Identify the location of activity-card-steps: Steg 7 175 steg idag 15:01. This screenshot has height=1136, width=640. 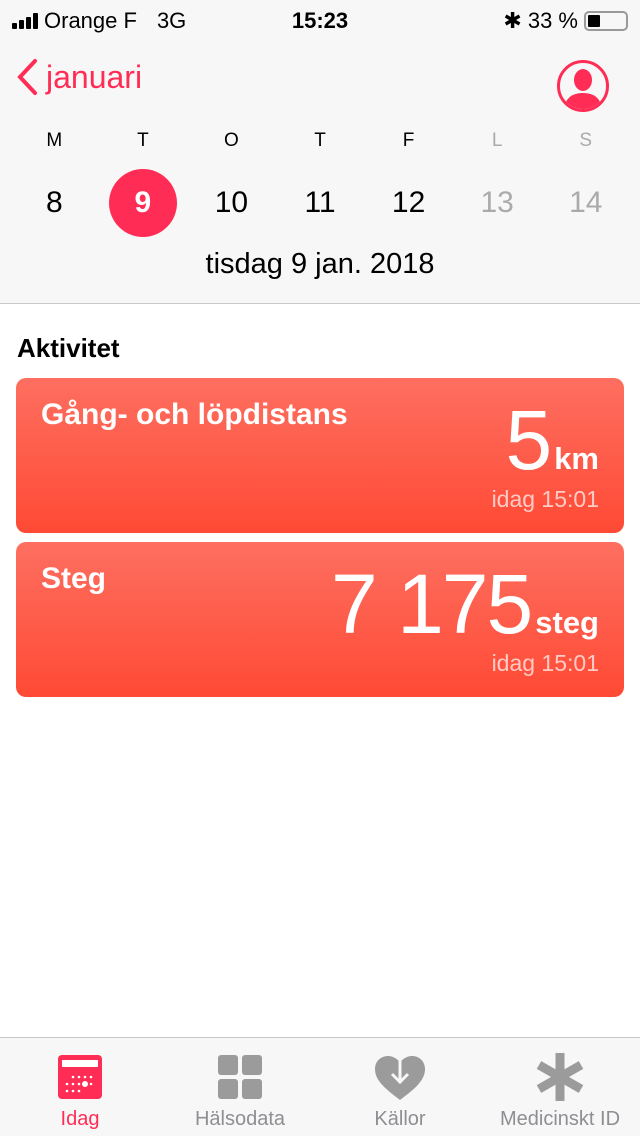
(320, 619).